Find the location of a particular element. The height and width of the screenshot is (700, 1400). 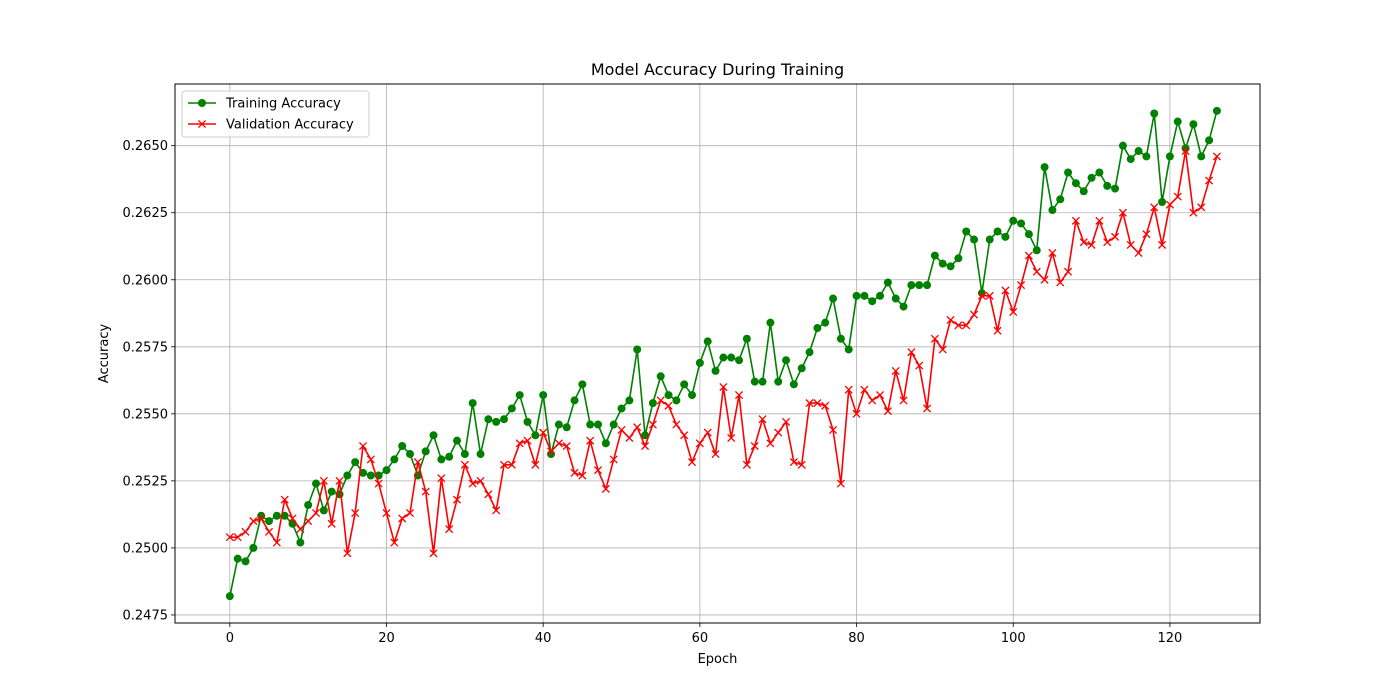

x-tick-label: 20 is located at coordinates (386, 638).